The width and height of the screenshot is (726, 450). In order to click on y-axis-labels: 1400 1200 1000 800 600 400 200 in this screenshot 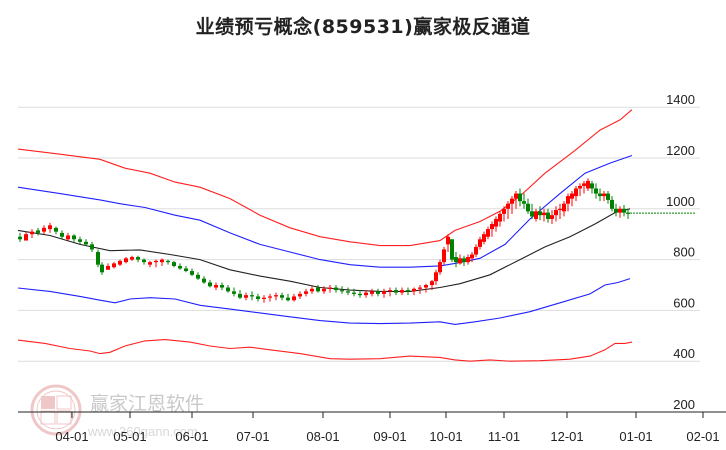, I will do `click(680, 252)`.